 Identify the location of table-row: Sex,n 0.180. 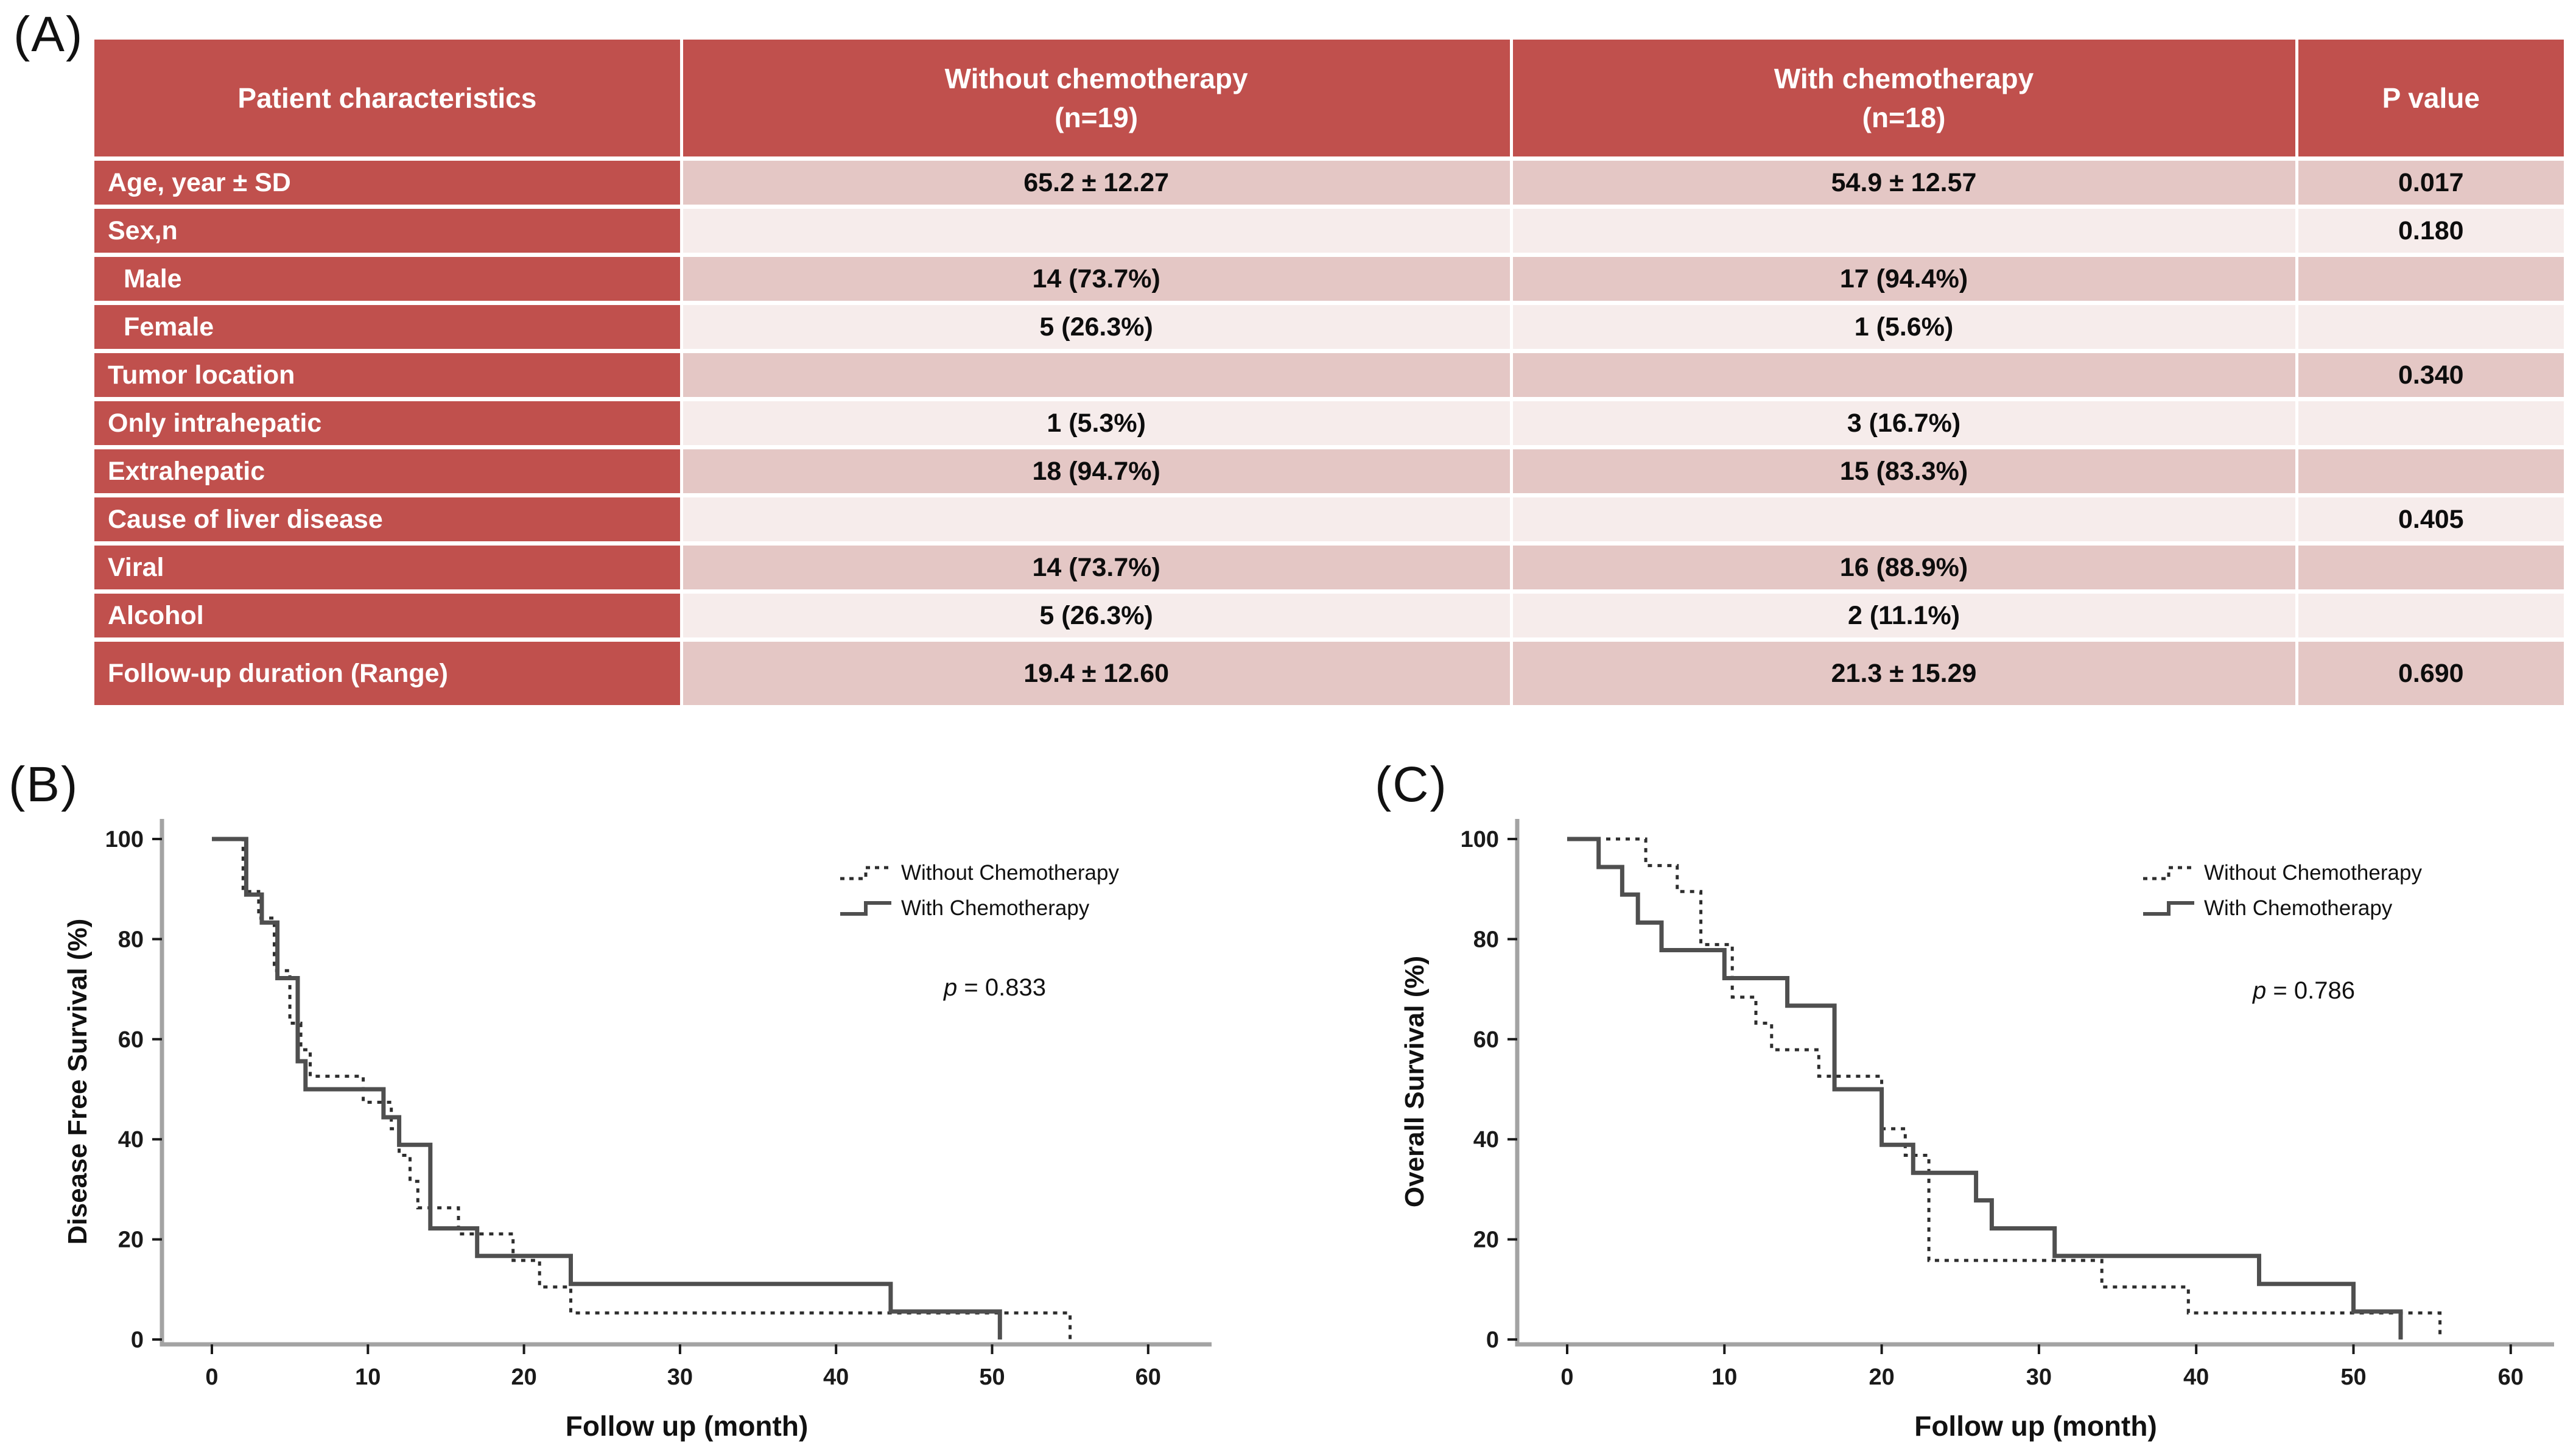
(1329, 231).